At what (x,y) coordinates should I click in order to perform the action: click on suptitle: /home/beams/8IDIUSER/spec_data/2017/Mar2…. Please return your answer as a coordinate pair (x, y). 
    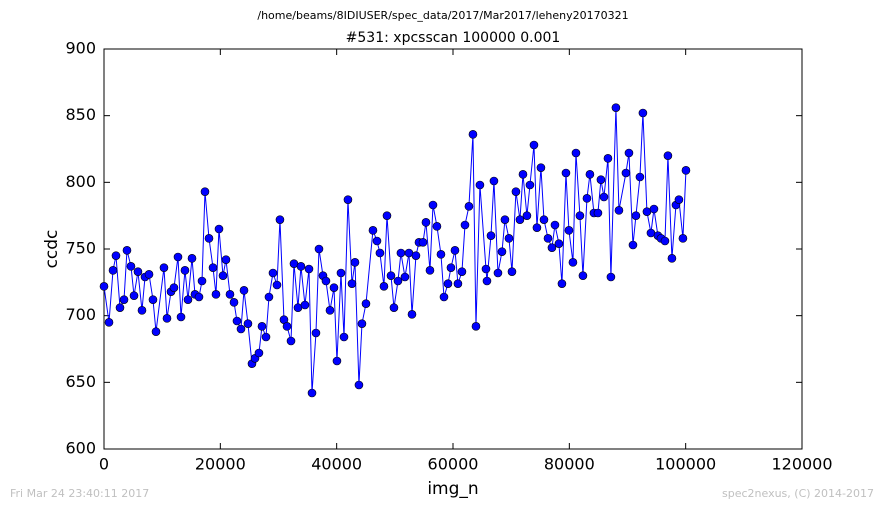
    Looking at the image, I should click on (442, 15).